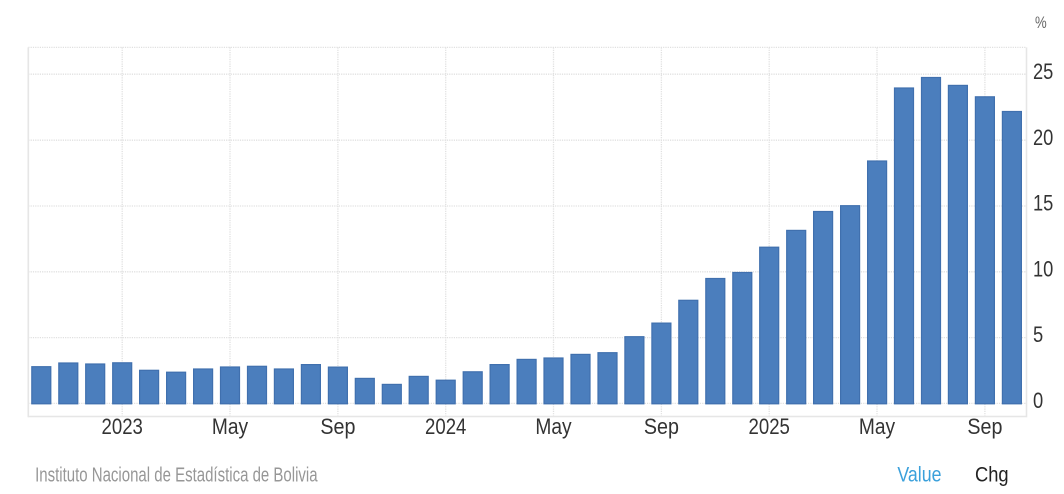  What do you see at coordinates (1043, 203) in the screenshot?
I see `svg-text: 15` at bounding box center [1043, 203].